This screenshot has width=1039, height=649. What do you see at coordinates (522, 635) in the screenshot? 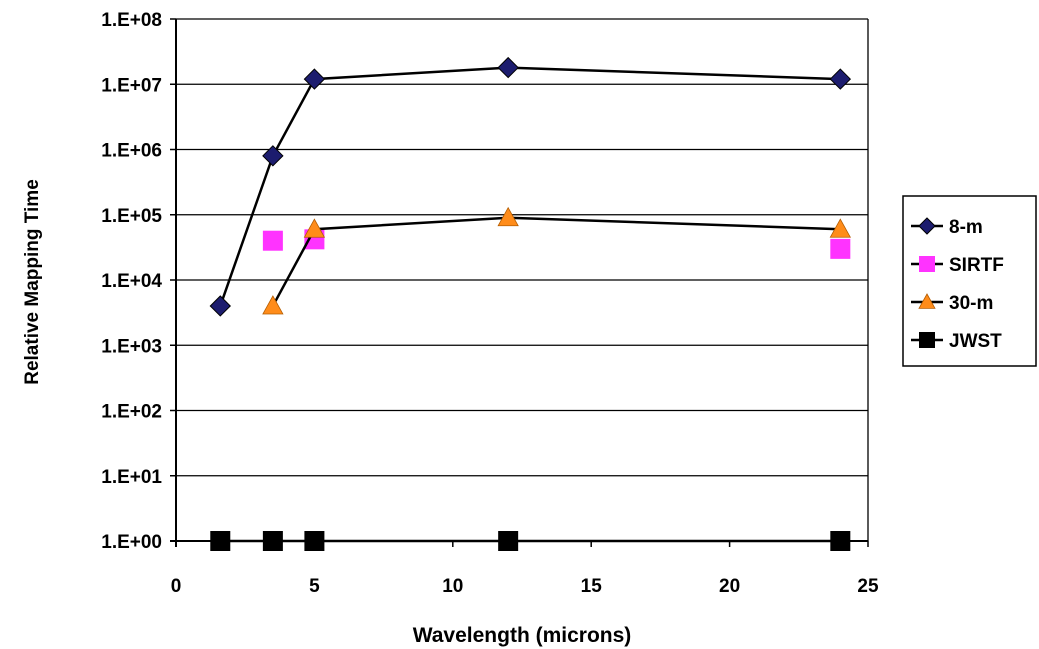
I see `x-axis-label: Wavelength (microns)` at bounding box center [522, 635].